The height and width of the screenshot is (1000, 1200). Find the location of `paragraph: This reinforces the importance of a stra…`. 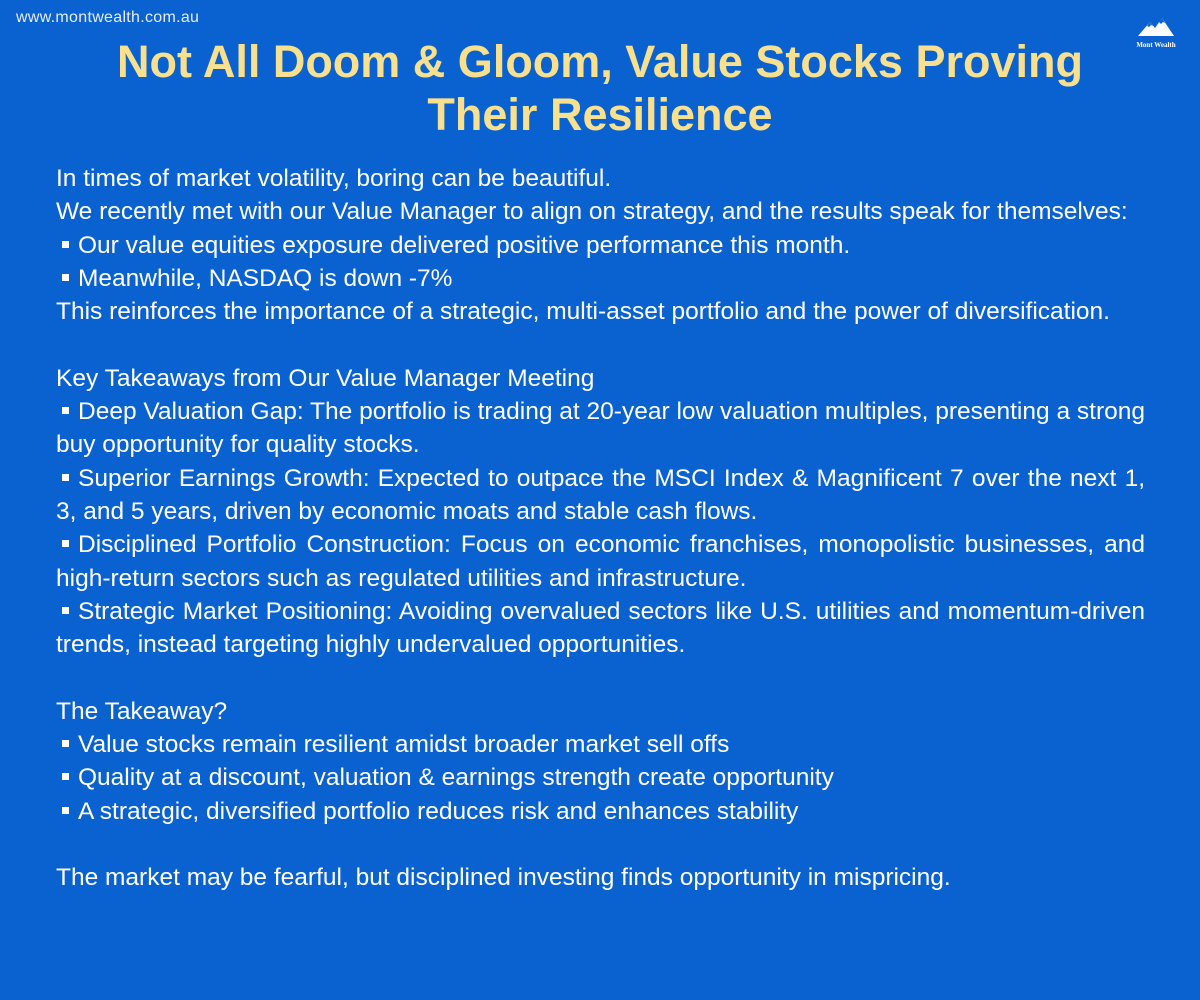

paragraph: This reinforces the importance of a stra… is located at coordinates (583, 312).